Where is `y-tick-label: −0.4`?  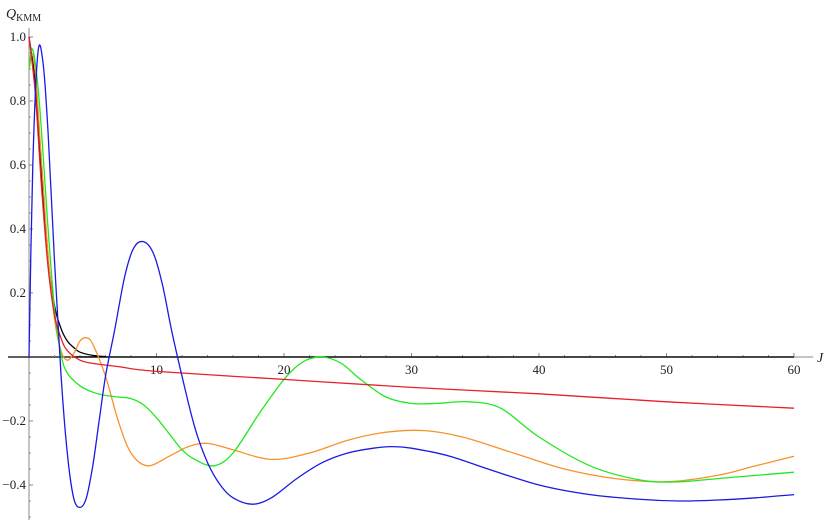 y-tick-label: −0.4 is located at coordinates (14, 484).